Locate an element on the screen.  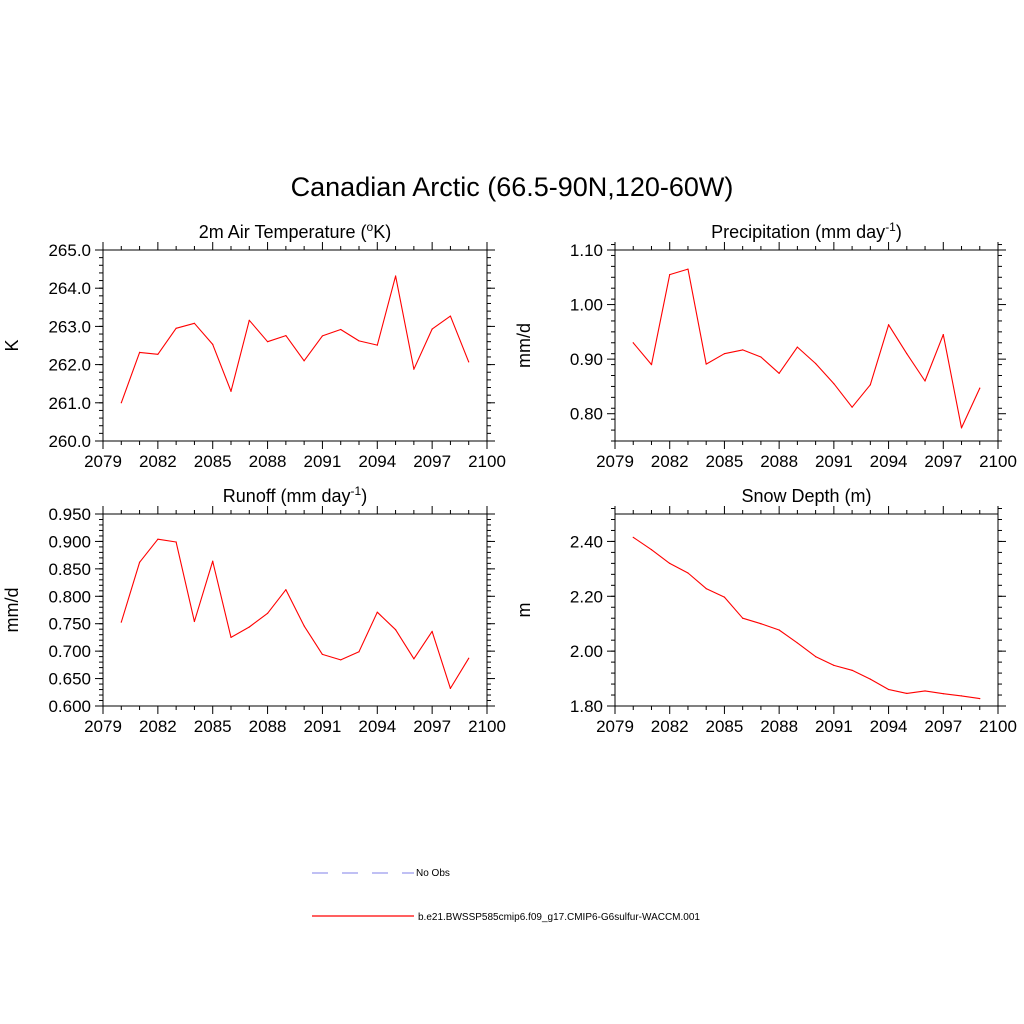
legend-label-no-obs: No Obs is located at coordinates (433, 873).